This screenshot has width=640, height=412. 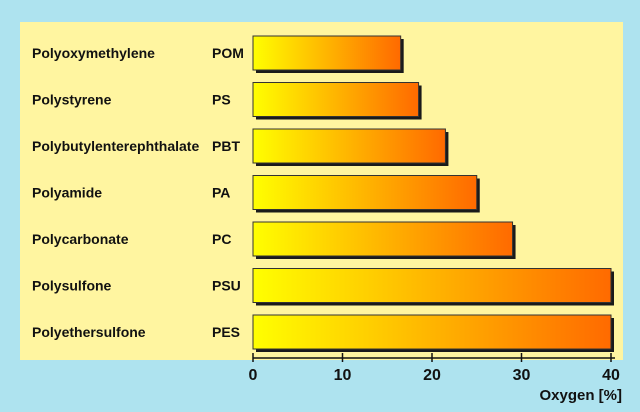 What do you see at coordinates (89, 332) in the screenshot?
I see `category-label: Polyethersulfone` at bounding box center [89, 332].